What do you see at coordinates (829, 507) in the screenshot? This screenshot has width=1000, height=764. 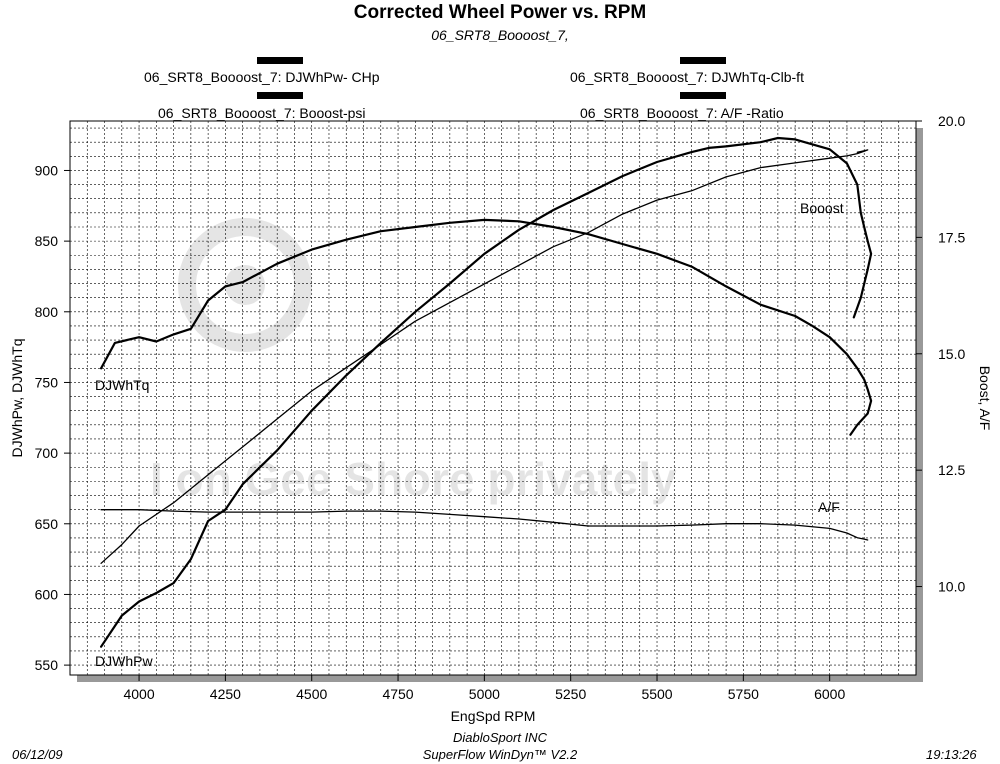 I see `series-label-a-f: A/F` at bounding box center [829, 507].